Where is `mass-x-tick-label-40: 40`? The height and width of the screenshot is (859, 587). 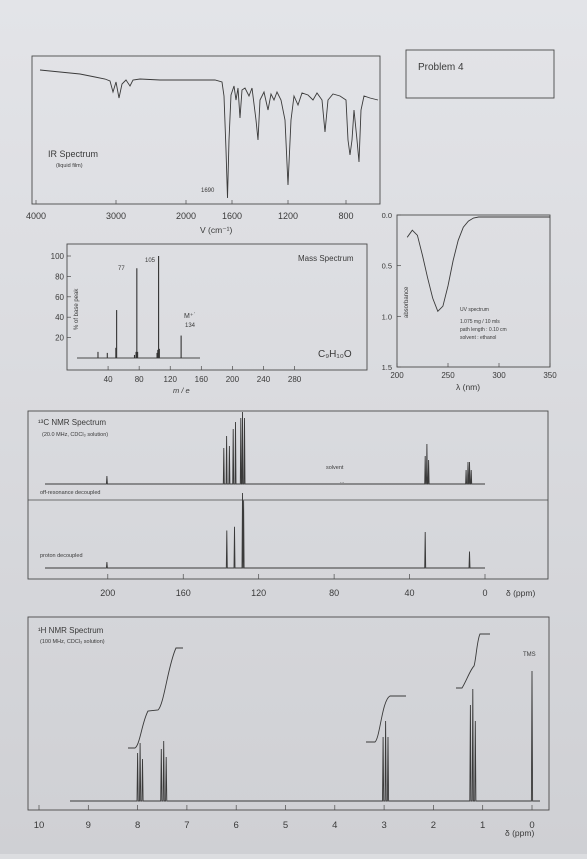 mass-x-tick-label-40: 40 is located at coordinates (108, 379).